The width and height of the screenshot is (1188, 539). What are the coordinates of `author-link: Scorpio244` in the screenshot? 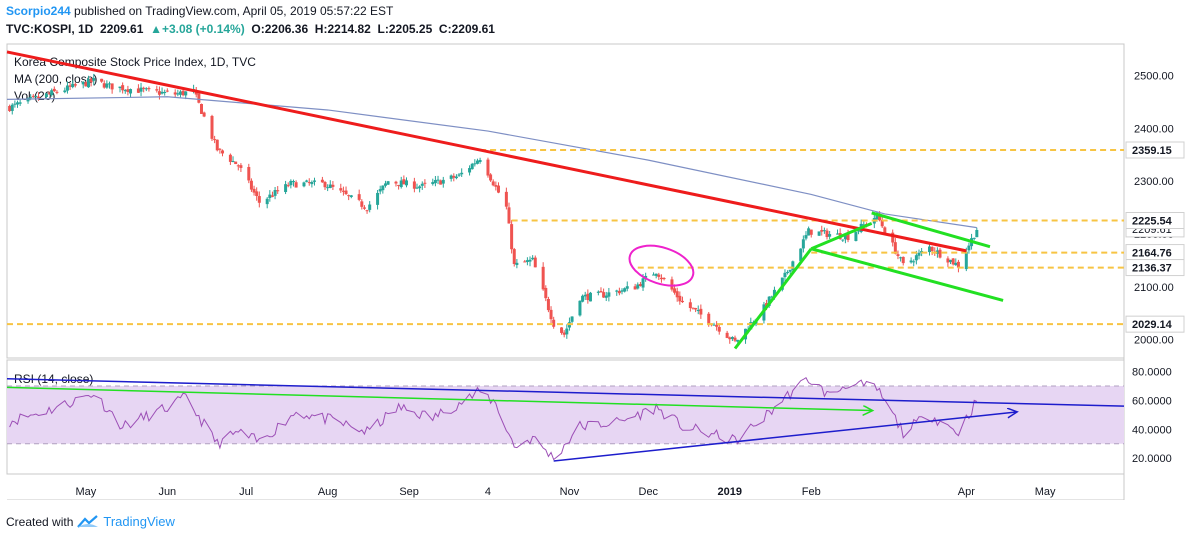 It's located at (38, 11).